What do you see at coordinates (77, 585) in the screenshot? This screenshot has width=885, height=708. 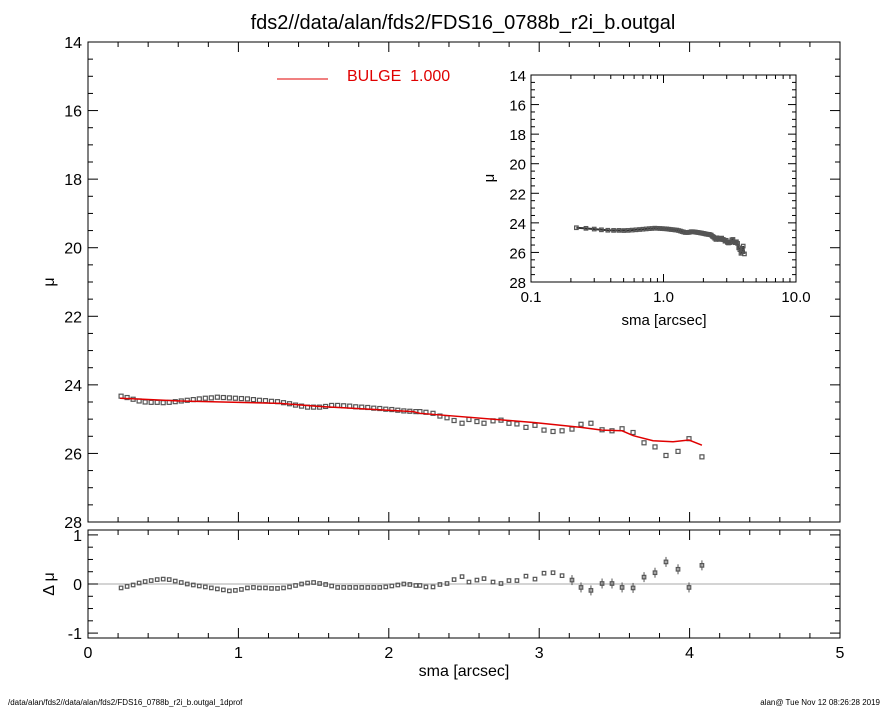 I see `y-tick-label: 0` at bounding box center [77, 585].